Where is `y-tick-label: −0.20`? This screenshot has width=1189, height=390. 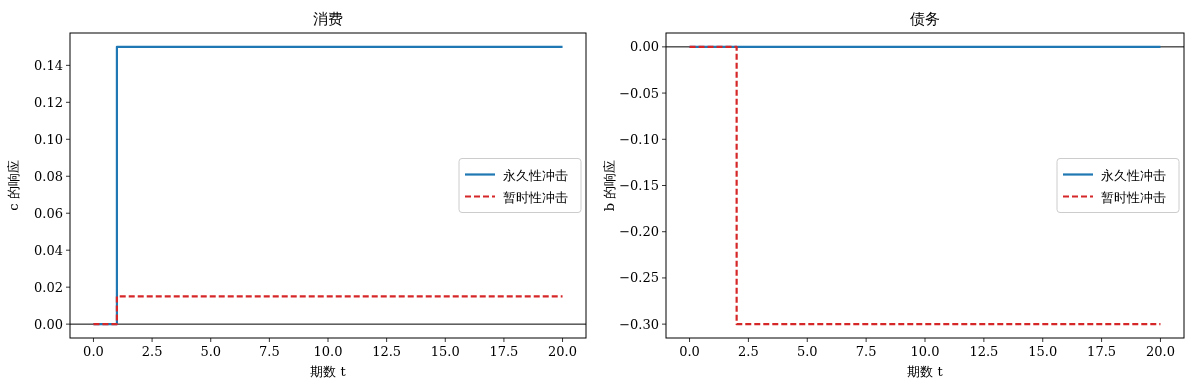 y-tick-label: −0.20 is located at coordinates (639, 232).